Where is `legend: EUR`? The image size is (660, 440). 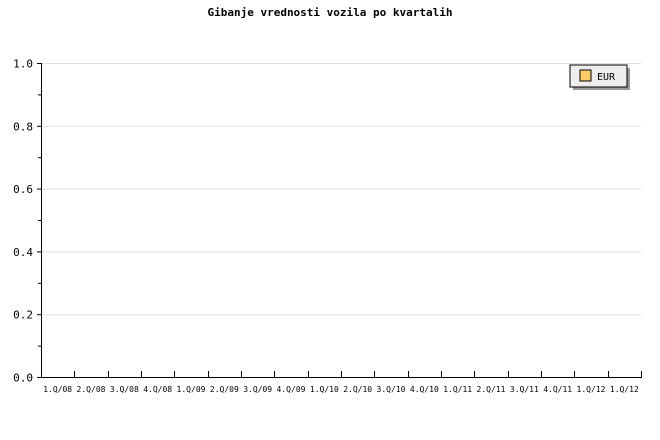
legend: EUR is located at coordinates (599, 77).